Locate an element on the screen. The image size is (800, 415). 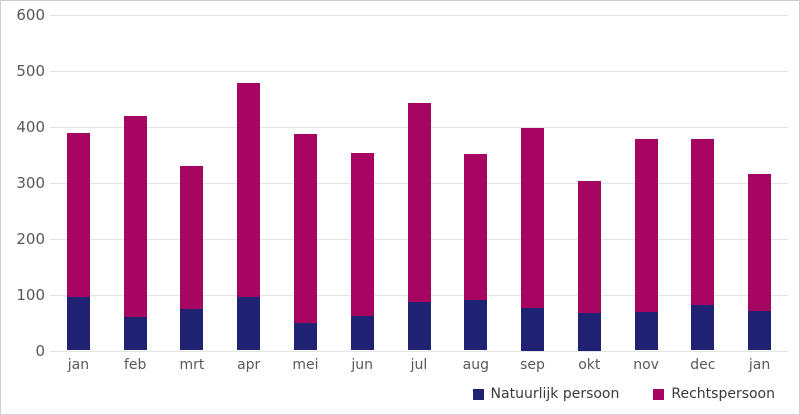
bar-segment-natuurlijk-persoon-dec is located at coordinates (703, 327).